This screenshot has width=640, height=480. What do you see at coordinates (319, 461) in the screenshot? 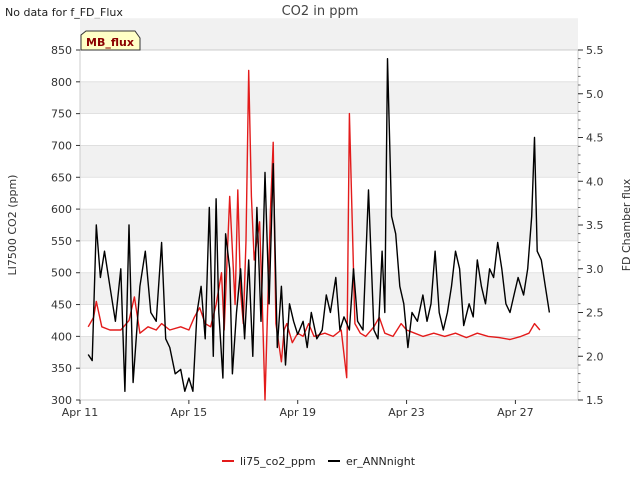
I see `legend: li75_co2_ppm er_ANNnight` at bounding box center [319, 461].